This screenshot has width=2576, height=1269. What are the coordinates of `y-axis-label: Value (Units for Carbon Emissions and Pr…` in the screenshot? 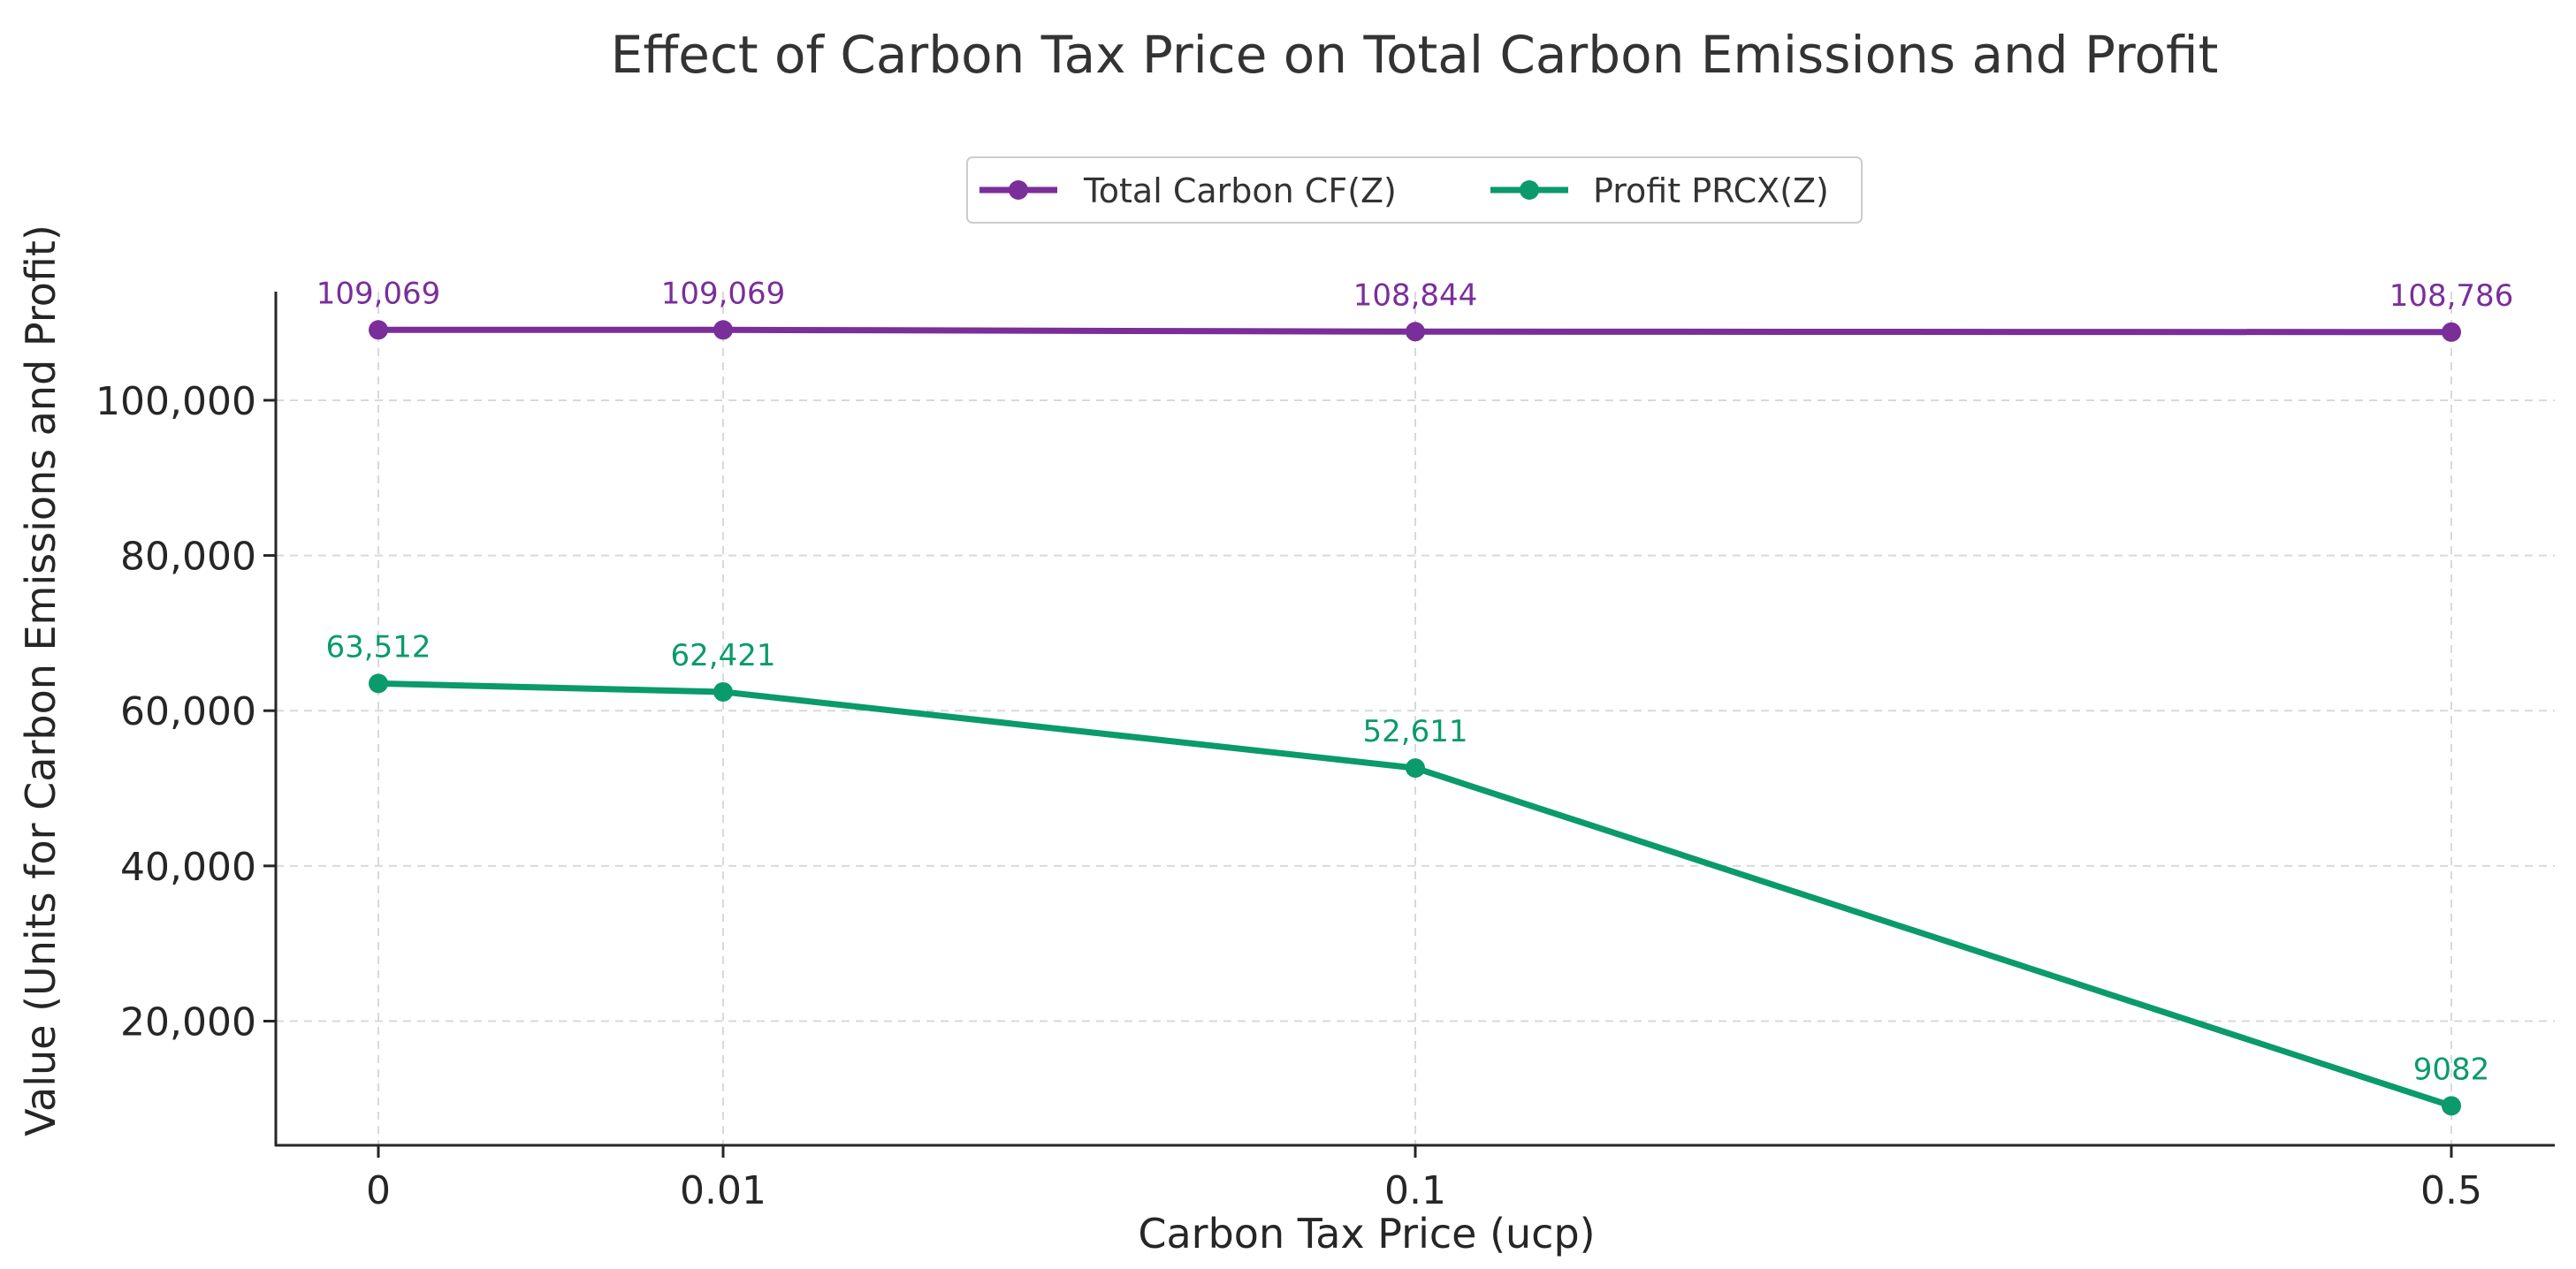 It's located at (41, 680).